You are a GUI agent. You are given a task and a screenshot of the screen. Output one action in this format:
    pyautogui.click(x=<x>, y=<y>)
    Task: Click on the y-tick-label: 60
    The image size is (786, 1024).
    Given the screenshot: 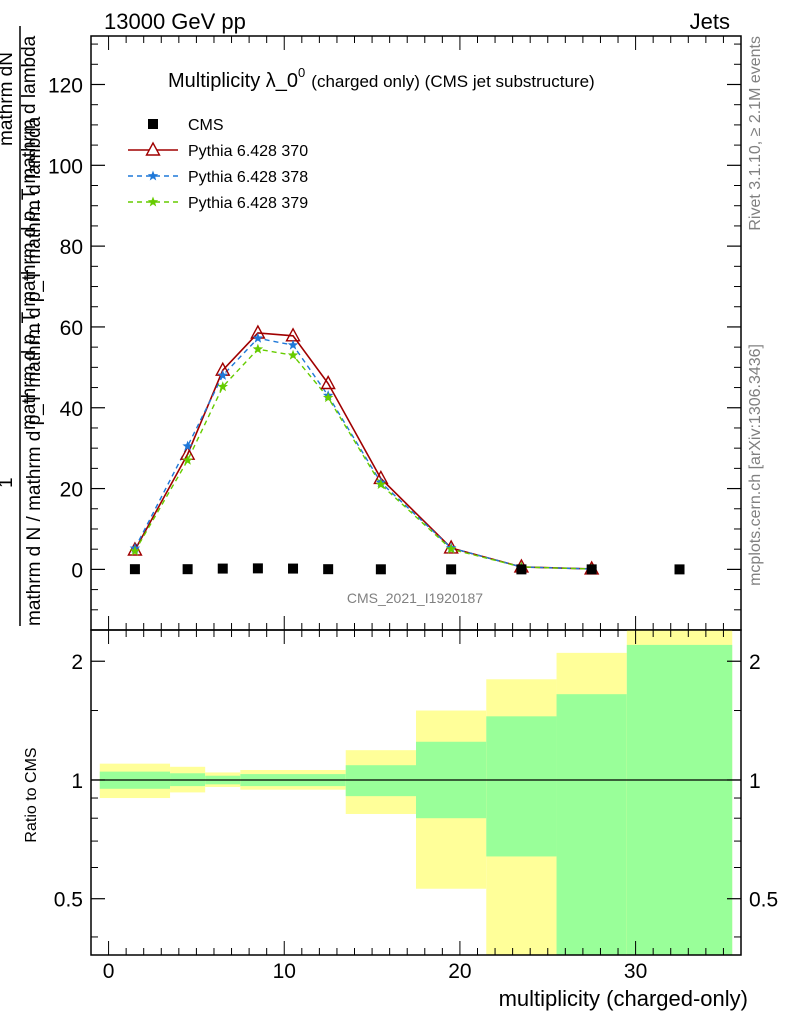 What is the action you would take?
    pyautogui.click(x=71, y=328)
    